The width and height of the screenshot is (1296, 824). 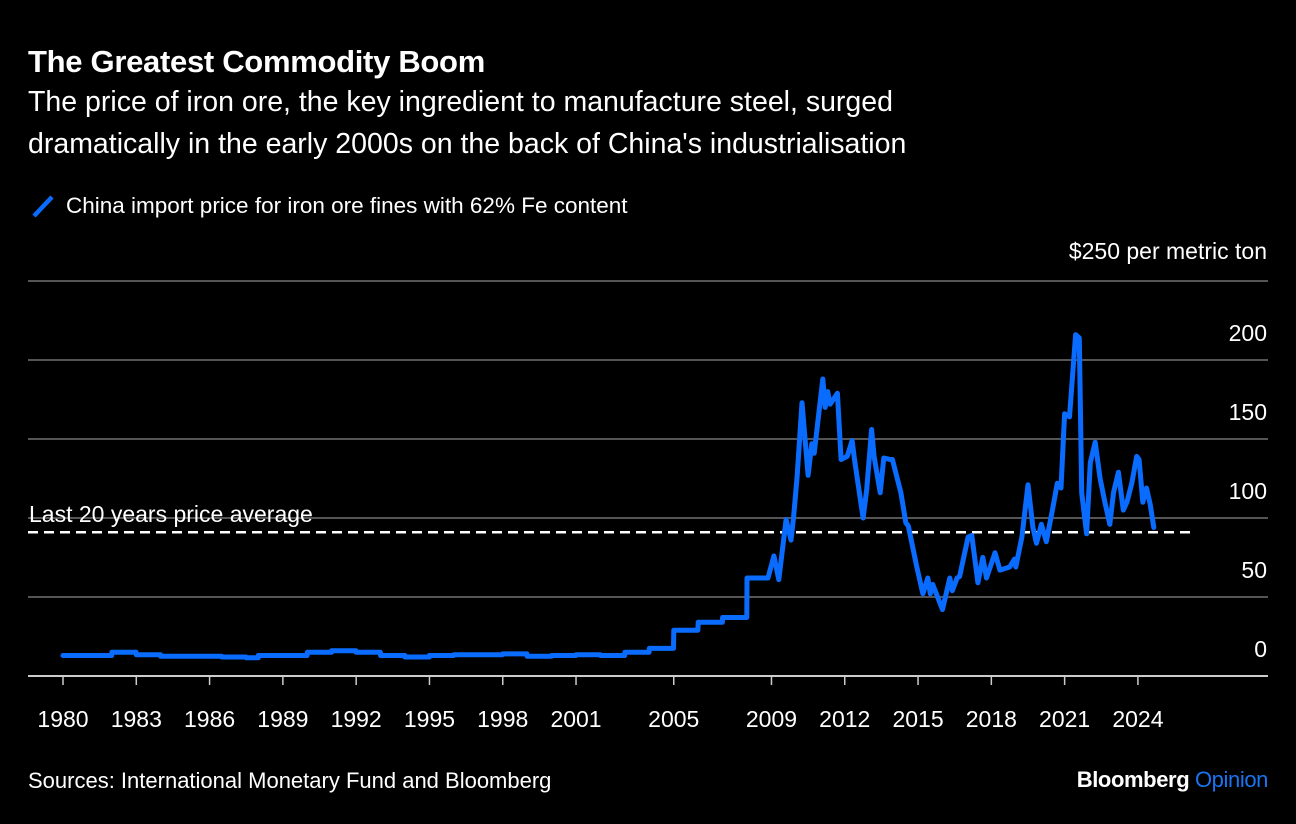 What do you see at coordinates (917, 719) in the screenshot?
I see `x-tick-label-2015: 2015` at bounding box center [917, 719].